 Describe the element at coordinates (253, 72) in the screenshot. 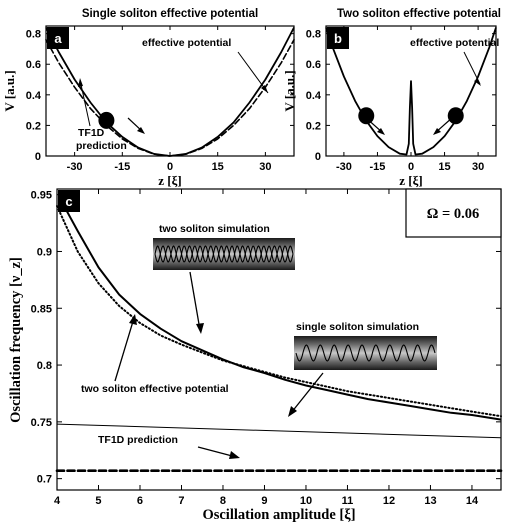

I see `panel-a-arrow-effective-potential` at that location.